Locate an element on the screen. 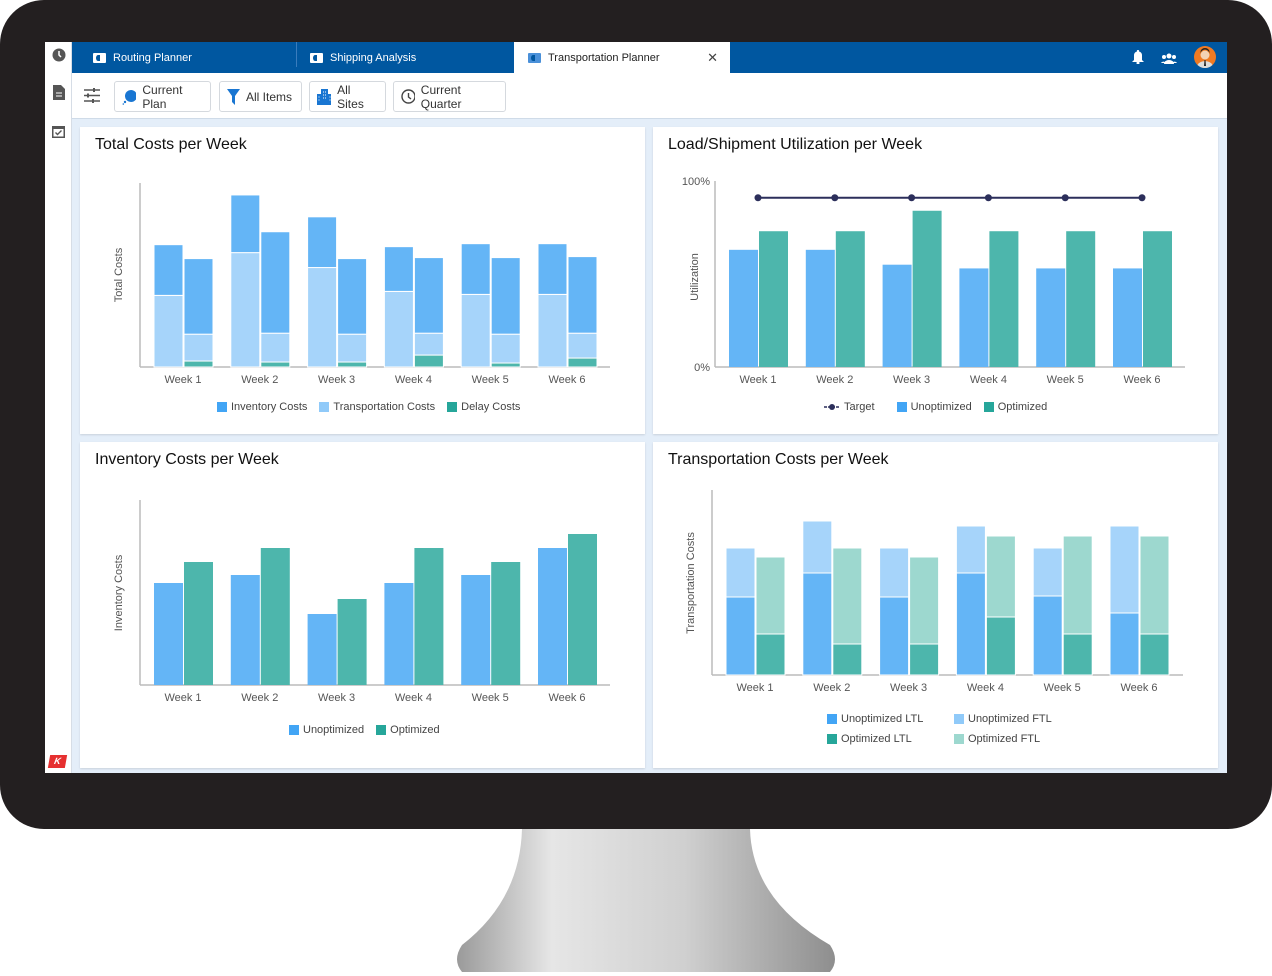 The image size is (1272, 976). settings-sliders-icon is located at coordinates (92, 98).